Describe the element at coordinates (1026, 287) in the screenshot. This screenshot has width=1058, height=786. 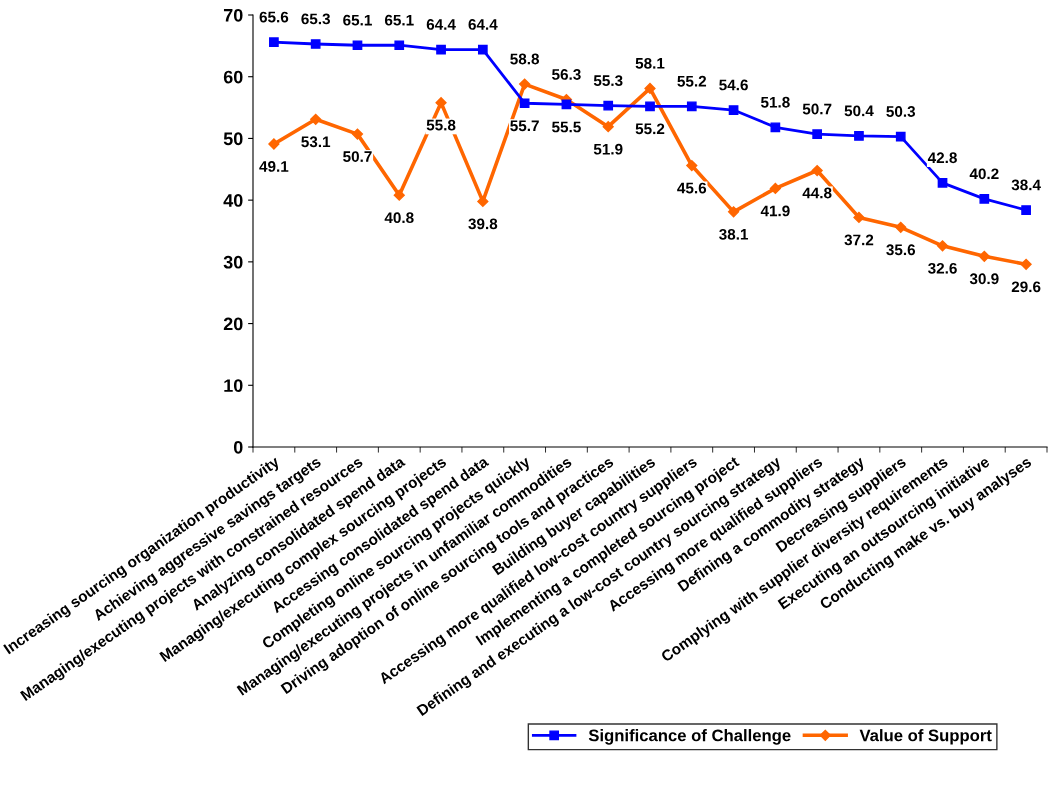
I see `data-label: 29.6` at that location.